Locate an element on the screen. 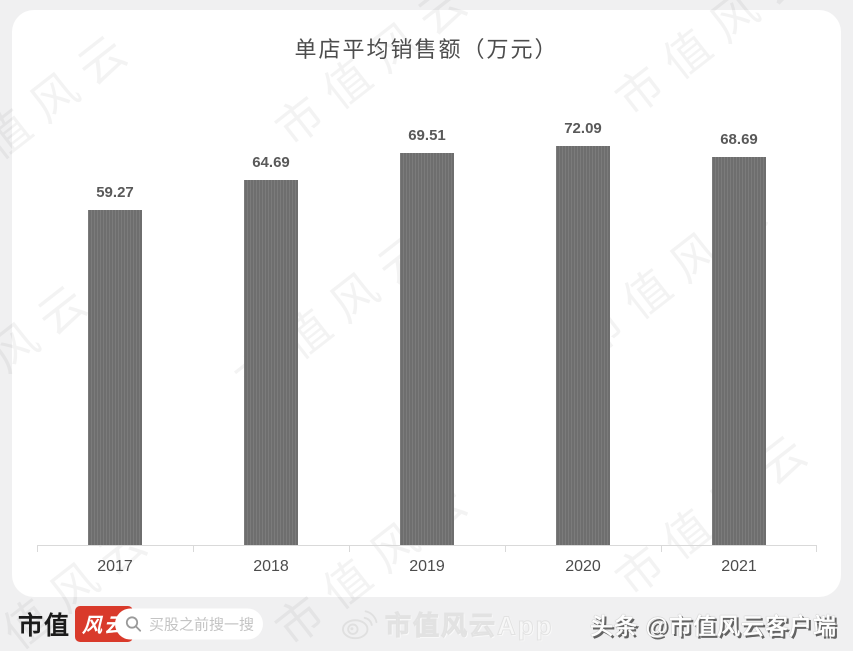 The height and width of the screenshot is (651, 853). x-axis-line is located at coordinates (427, 548).